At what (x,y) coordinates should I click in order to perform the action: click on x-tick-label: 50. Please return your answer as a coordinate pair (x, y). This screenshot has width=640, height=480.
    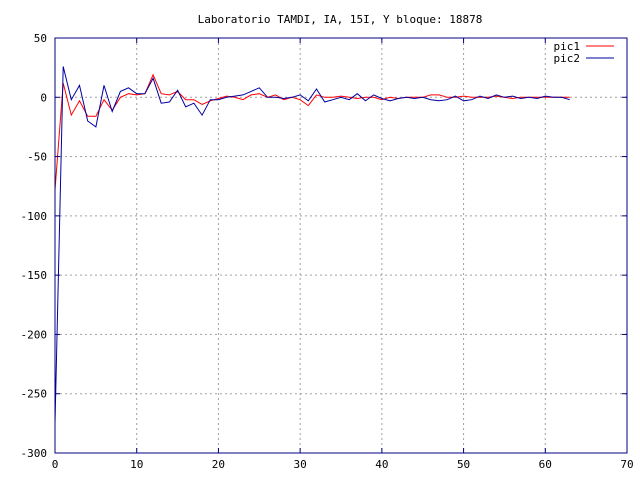
    Looking at the image, I should click on (463, 464).